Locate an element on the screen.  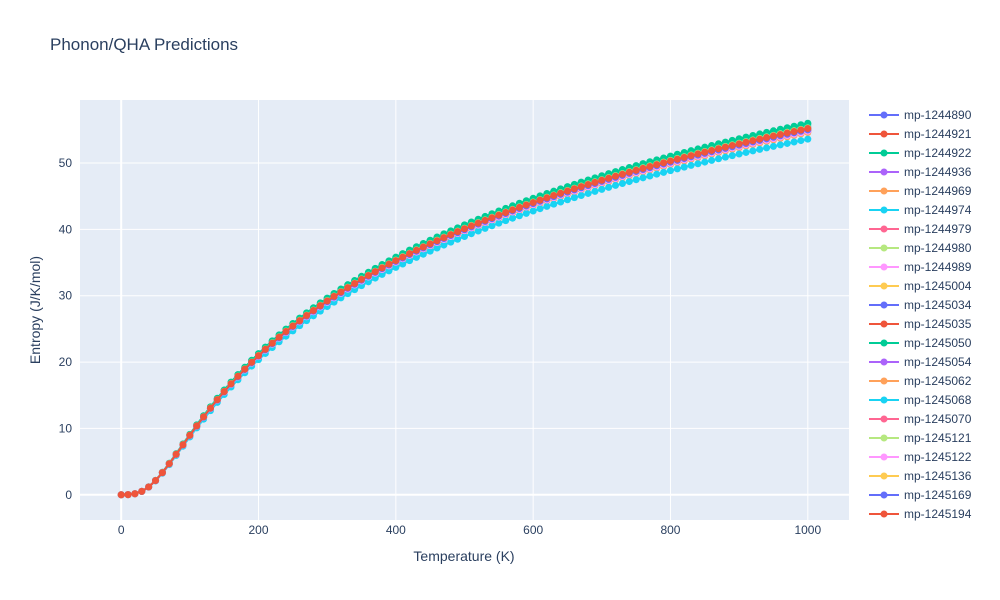
legend-item: mp-1245194 is located at coordinates (920, 514).